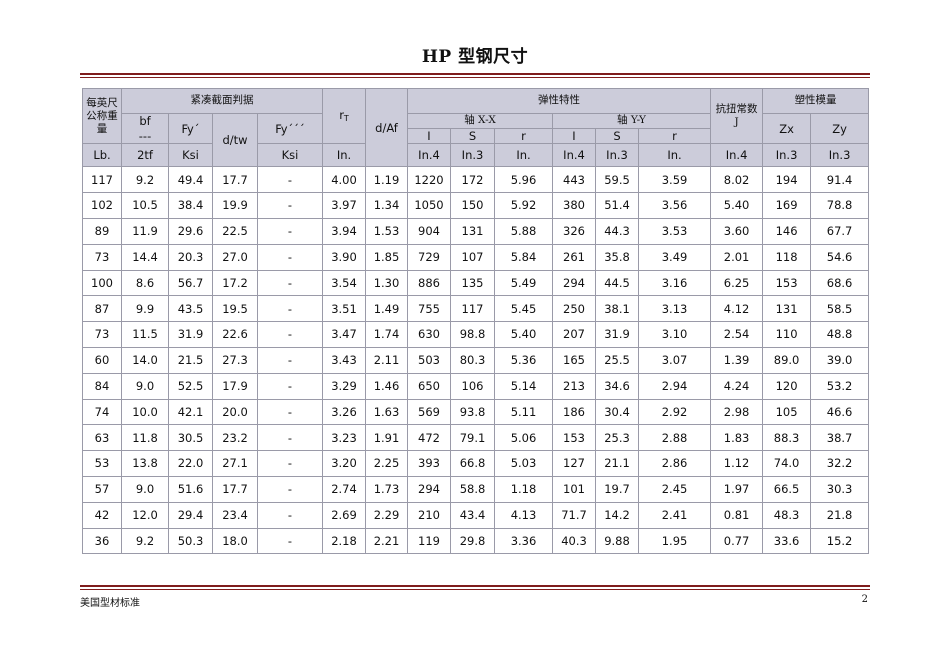  I want to click on table-cell: 44.5, so click(617, 283).